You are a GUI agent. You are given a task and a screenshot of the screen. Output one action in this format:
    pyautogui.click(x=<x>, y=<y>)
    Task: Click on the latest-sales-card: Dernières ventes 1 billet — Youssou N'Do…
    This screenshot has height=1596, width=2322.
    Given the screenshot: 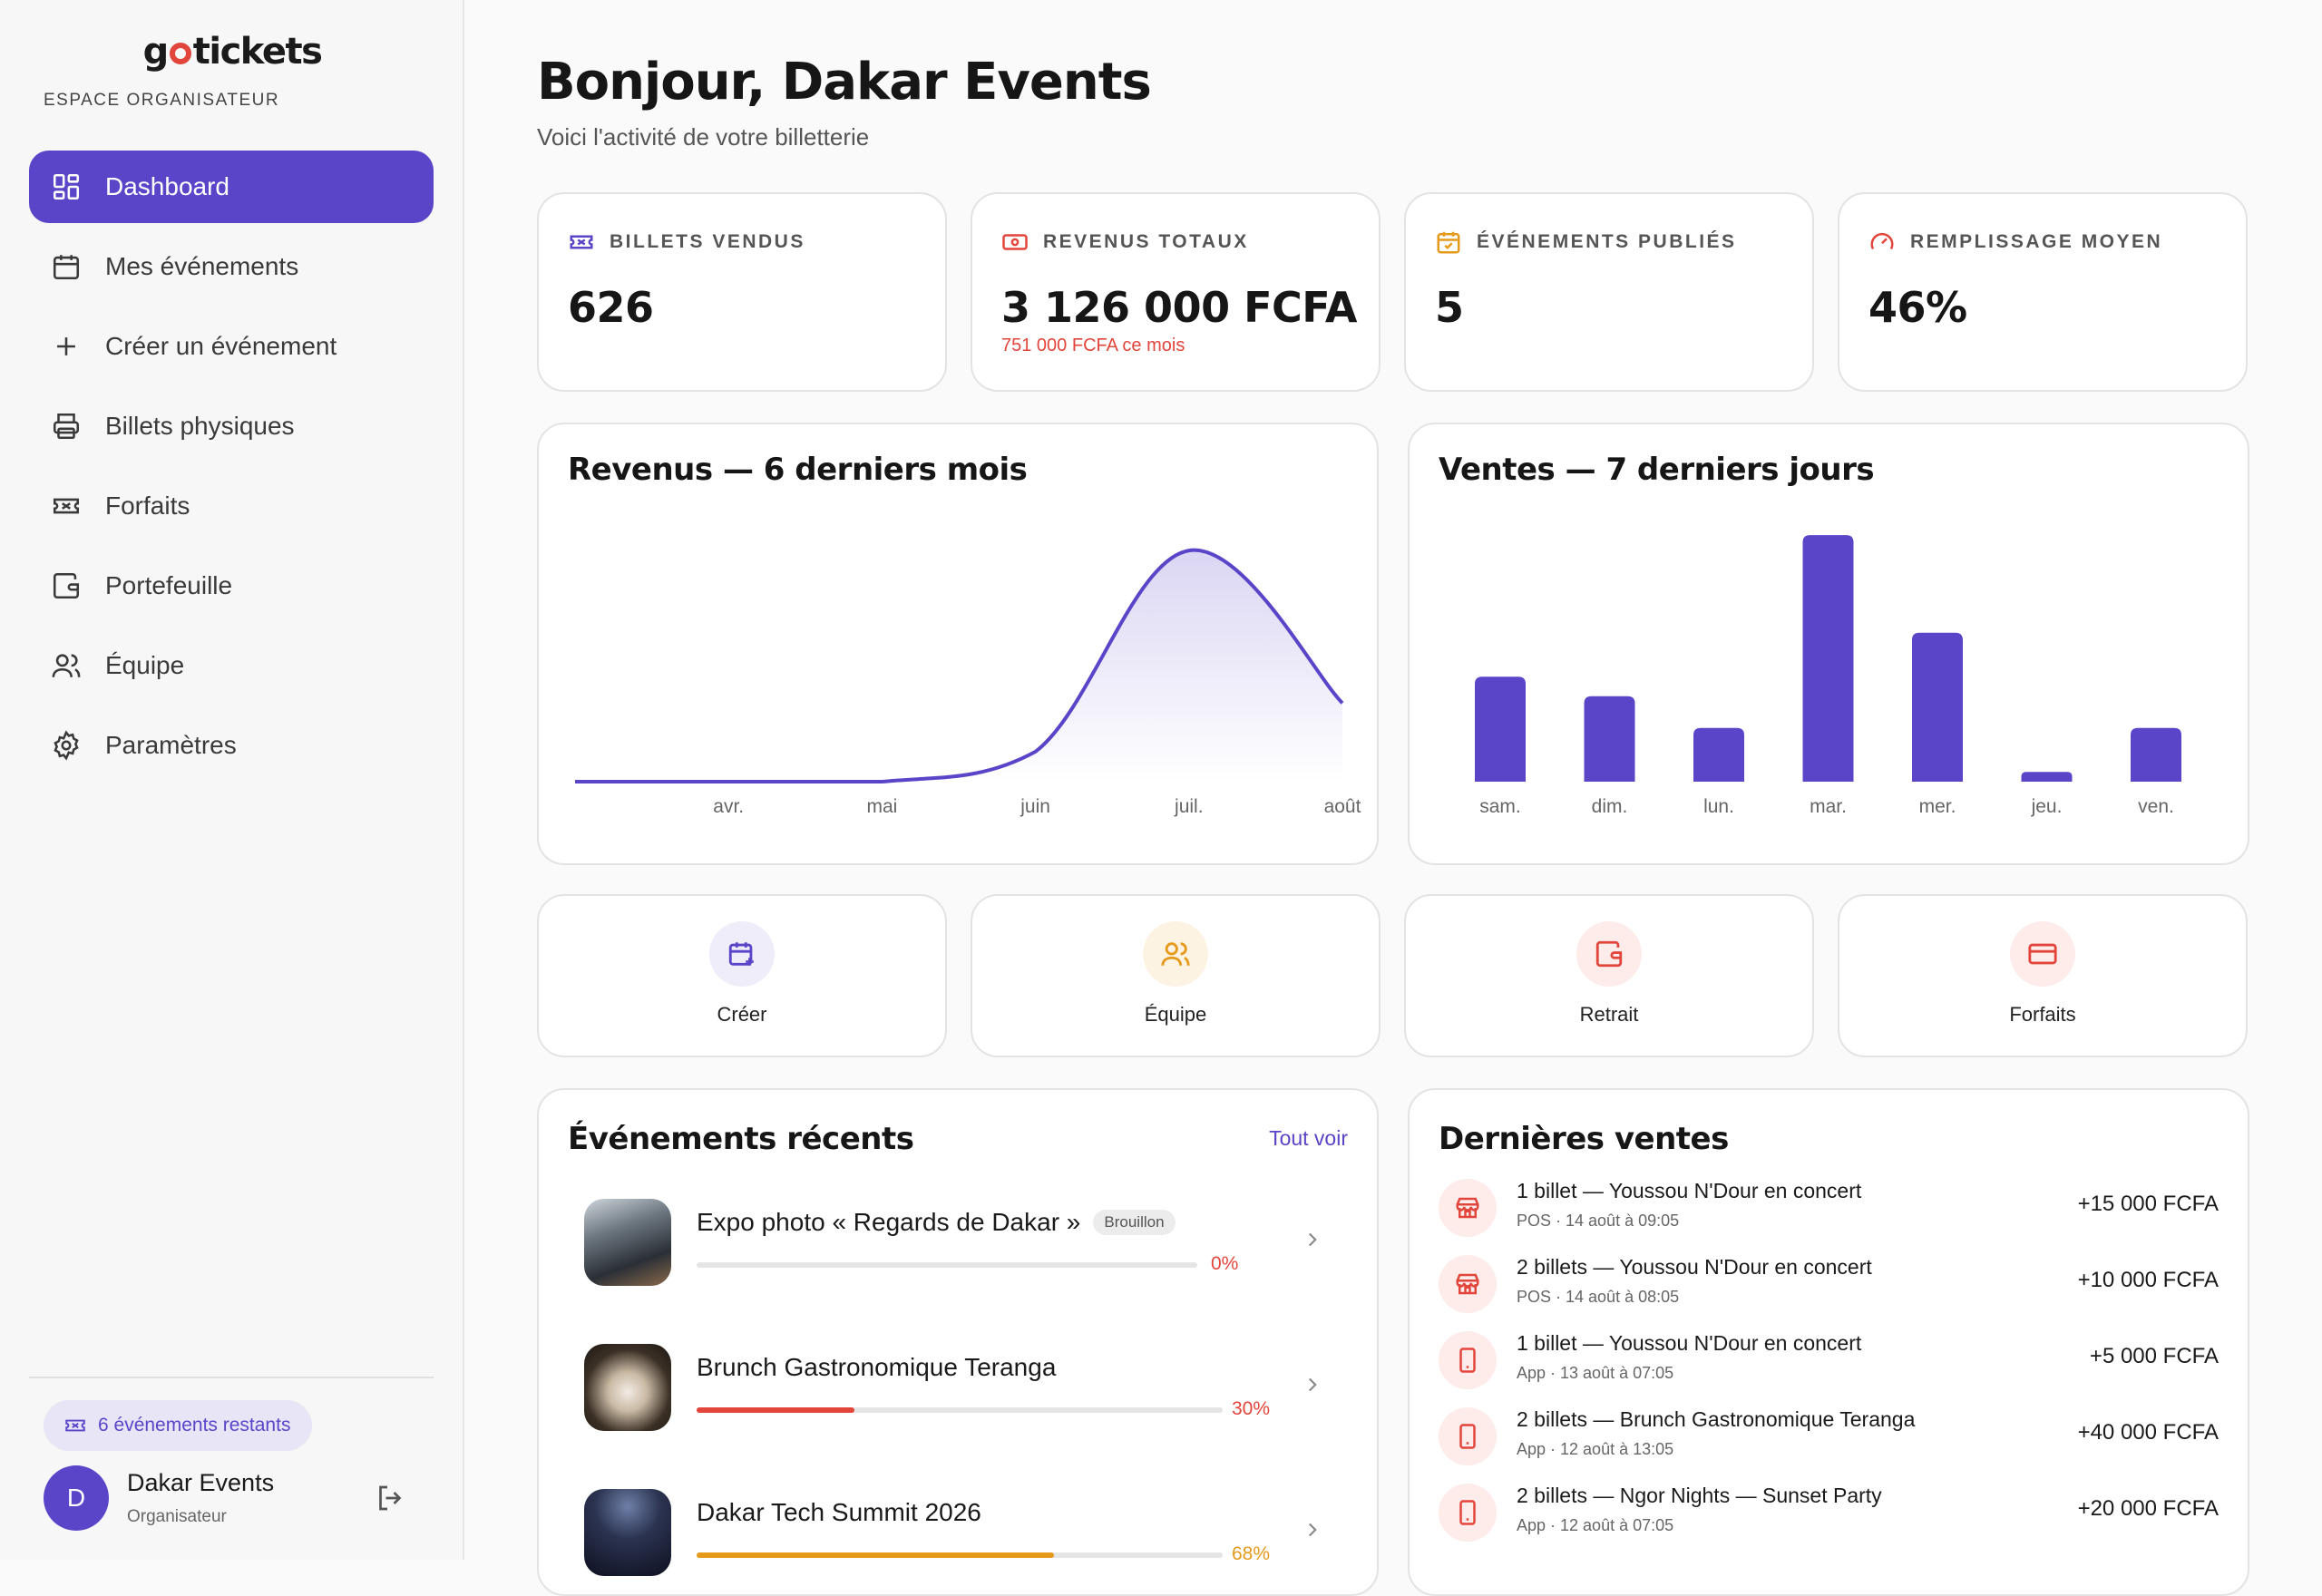 What is the action you would take?
    pyautogui.click(x=1829, y=1342)
    